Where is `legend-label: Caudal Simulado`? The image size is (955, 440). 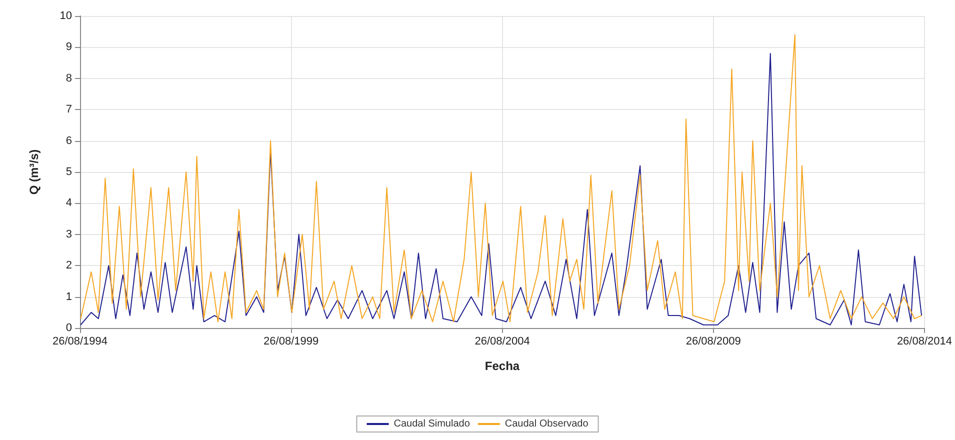
legend-label: Caudal Simulado is located at coordinates (432, 424).